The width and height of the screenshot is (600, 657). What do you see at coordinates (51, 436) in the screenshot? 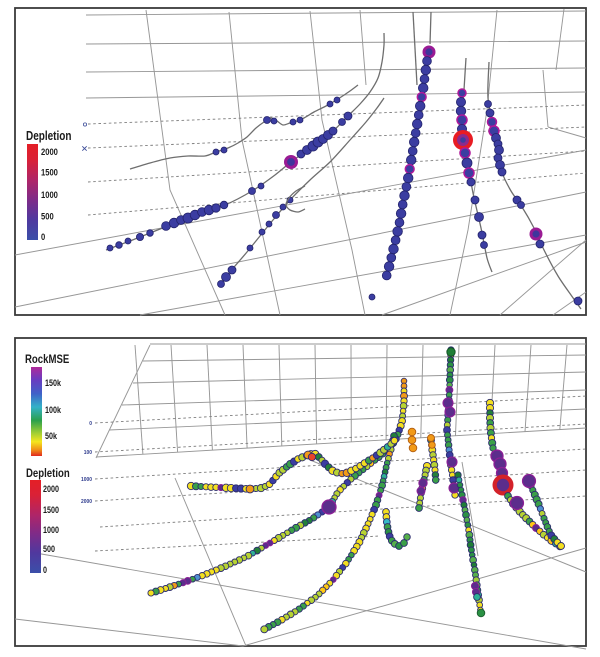
I see `svg-text: 50k` at bounding box center [51, 436].